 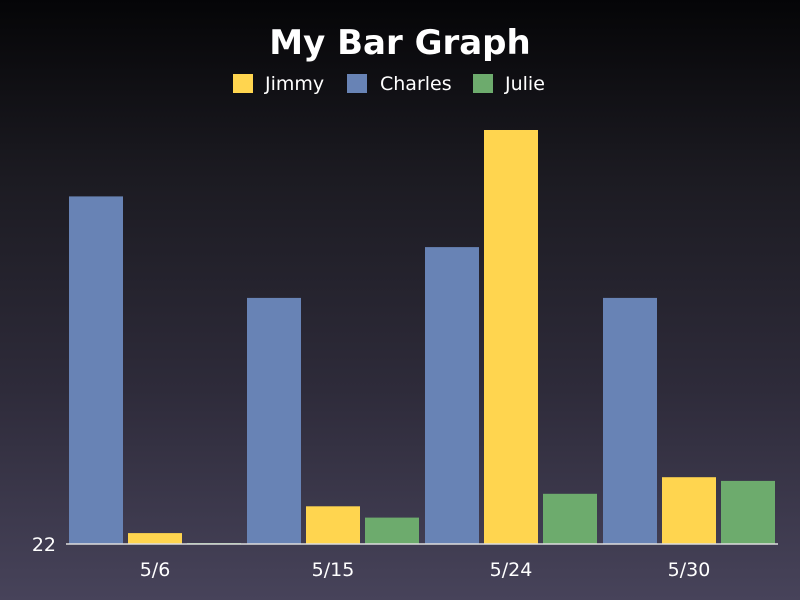 I want to click on legend-label-julie: Julie, so click(x=524, y=84).